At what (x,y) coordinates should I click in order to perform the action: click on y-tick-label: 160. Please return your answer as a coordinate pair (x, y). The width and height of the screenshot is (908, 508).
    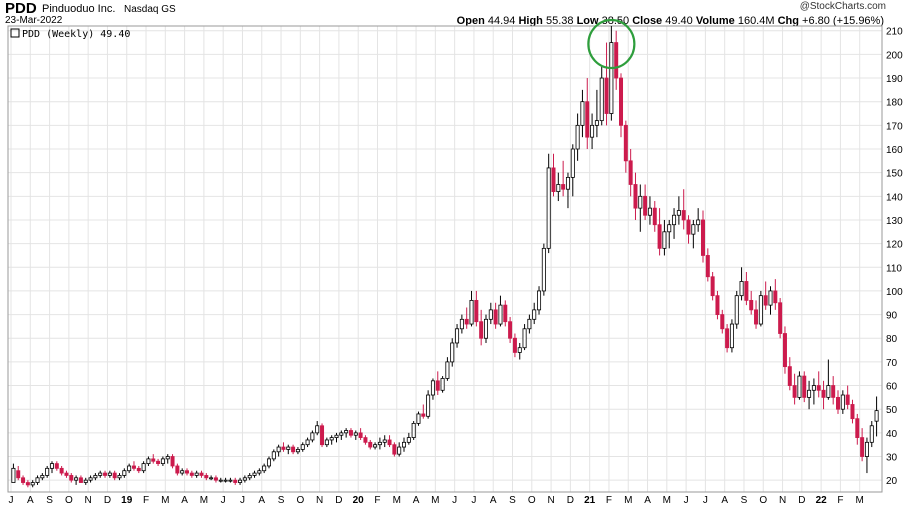
    Looking at the image, I should click on (894, 150).